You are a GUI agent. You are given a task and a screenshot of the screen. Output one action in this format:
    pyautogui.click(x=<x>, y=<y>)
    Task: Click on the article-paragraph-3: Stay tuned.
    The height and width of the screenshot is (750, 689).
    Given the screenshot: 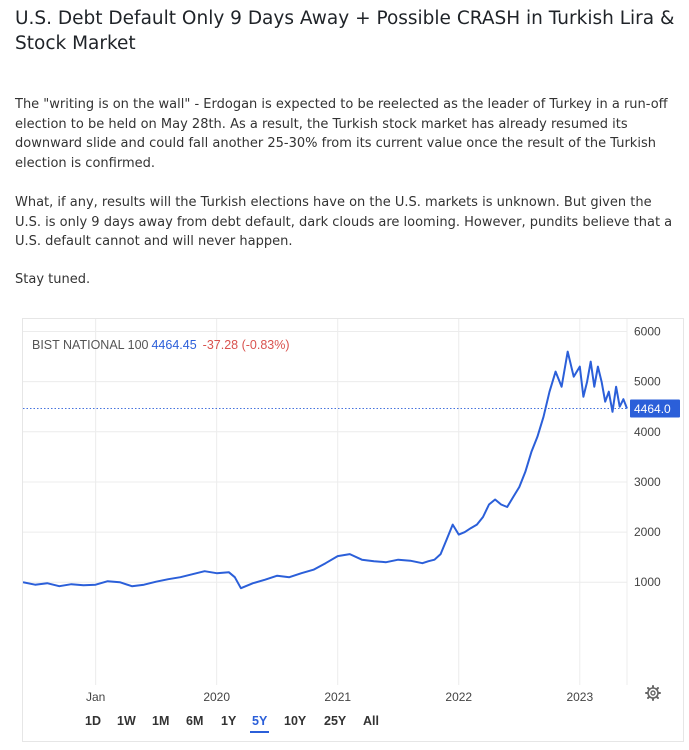 What is the action you would take?
    pyautogui.click(x=53, y=279)
    